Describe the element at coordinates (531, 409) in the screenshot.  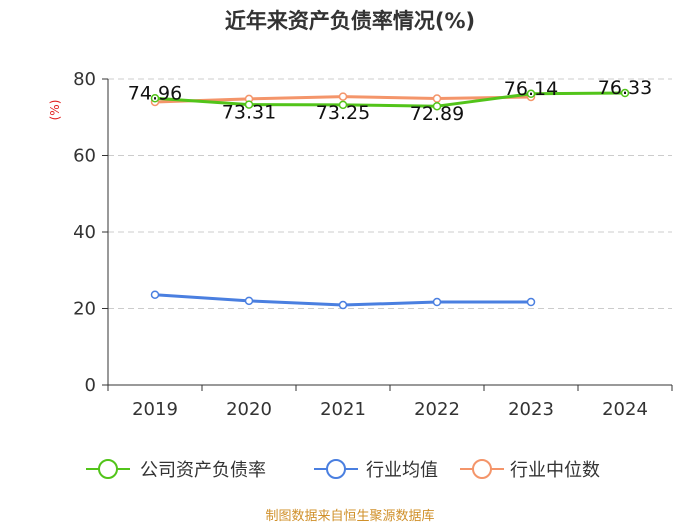
I see `x-tick-label: 2023` at that location.